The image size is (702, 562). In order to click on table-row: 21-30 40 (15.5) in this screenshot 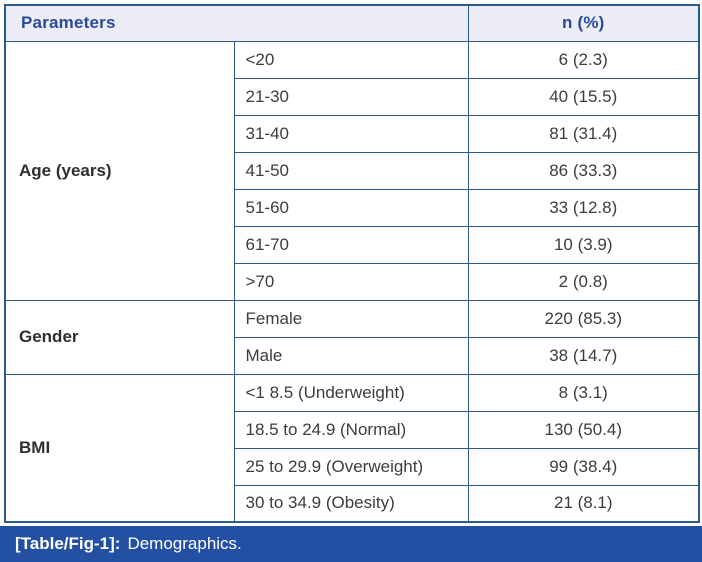, I will do `click(352, 96)`.